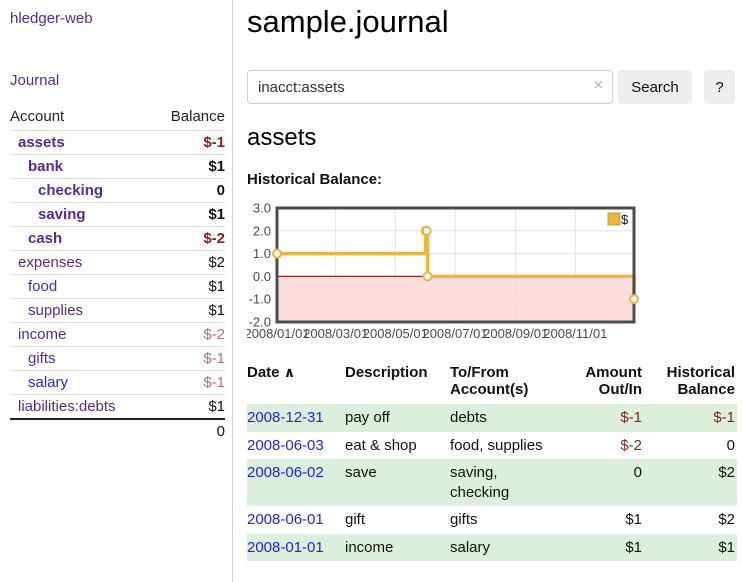 The height and width of the screenshot is (582, 742). Describe the element at coordinates (719, 87) in the screenshot. I see `help-button: ?` at that location.